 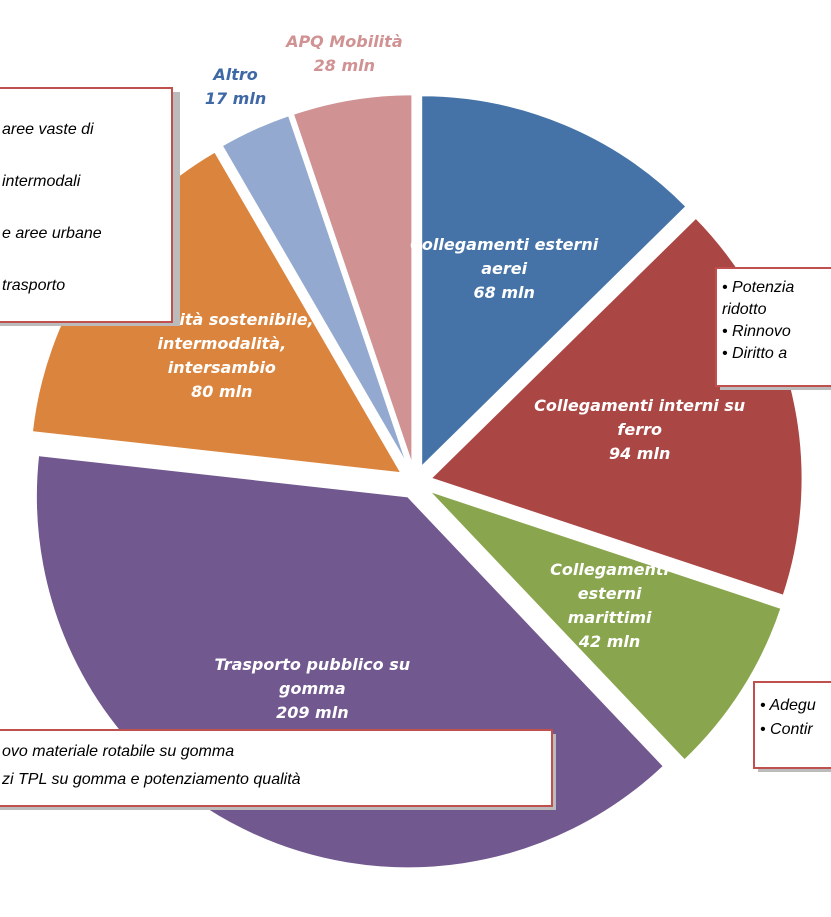 I want to click on slice-label: Trasporto pubblico su gomma 209 mln, so click(x=312, y=689).